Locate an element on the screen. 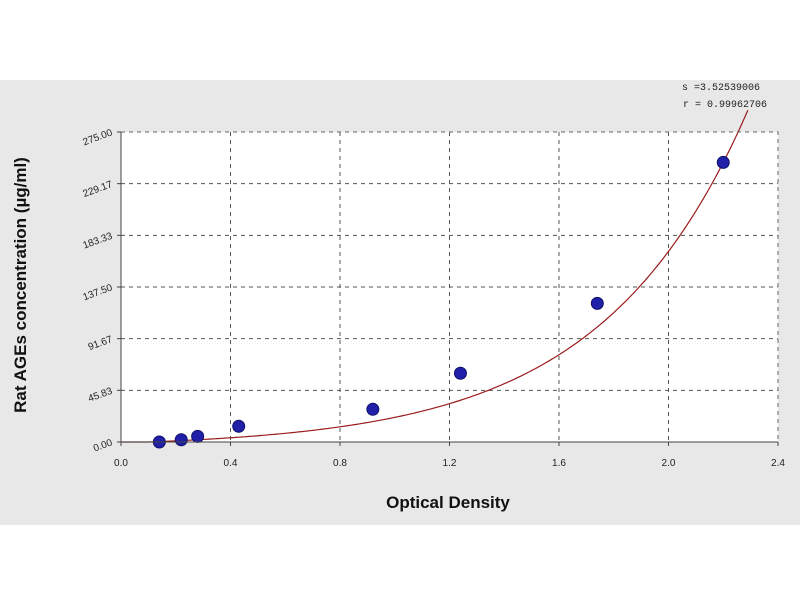 The width and height of the screenshot is (800, 600). y-tick-label: 45.83 is located at coordinates (101, 395).